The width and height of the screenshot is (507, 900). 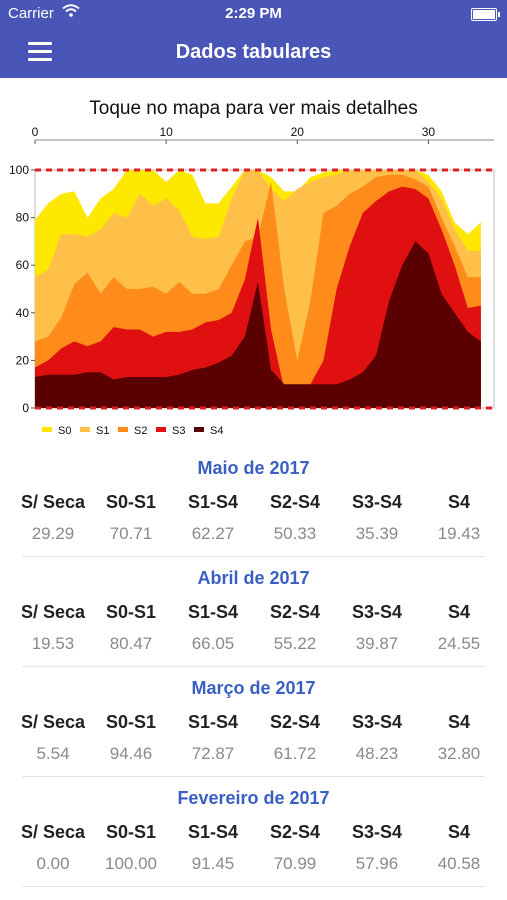 I want to click on legend-label-S3: S3, so click(x=178, y=431).